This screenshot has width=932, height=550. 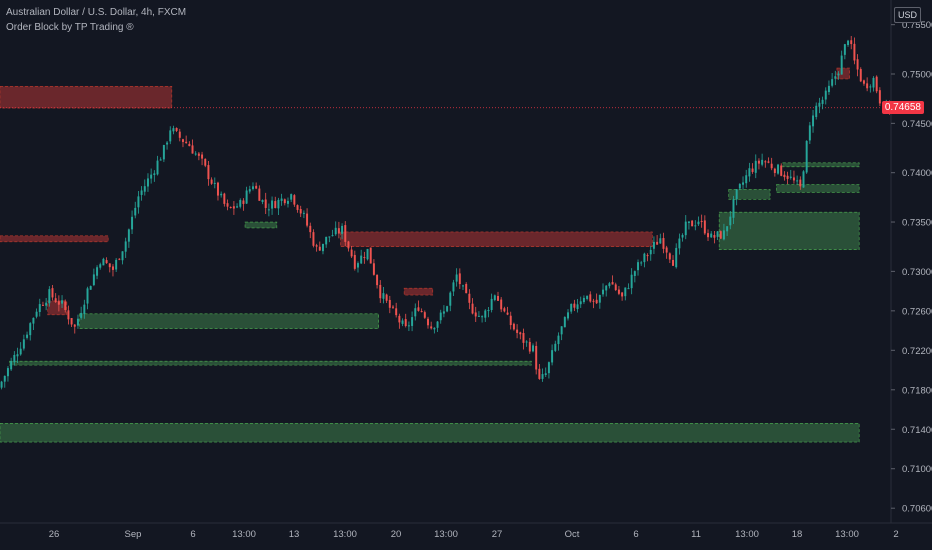 I want to click on time-tick-label: 6, so click(x=635, y=534).